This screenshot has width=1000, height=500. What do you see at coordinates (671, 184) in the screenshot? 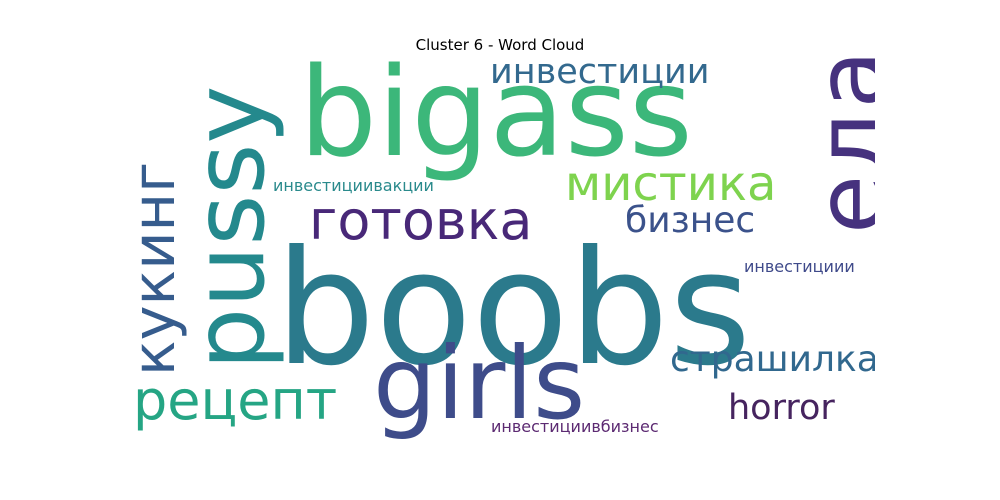
I see `word-mistika: мистика` at bounding box center [671, 184].